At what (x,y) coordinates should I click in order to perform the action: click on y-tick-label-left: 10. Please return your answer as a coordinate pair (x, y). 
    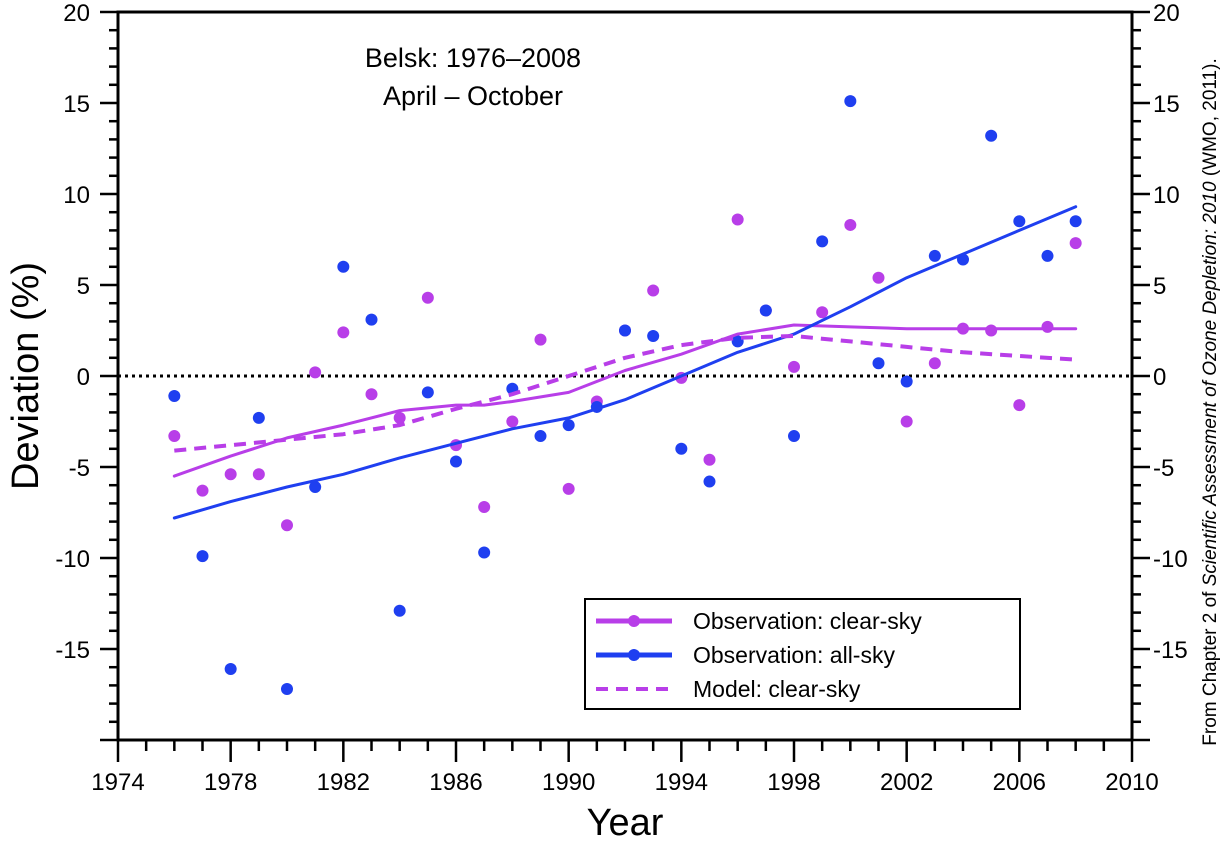
    Looking at the image, I should click on (76, 195).